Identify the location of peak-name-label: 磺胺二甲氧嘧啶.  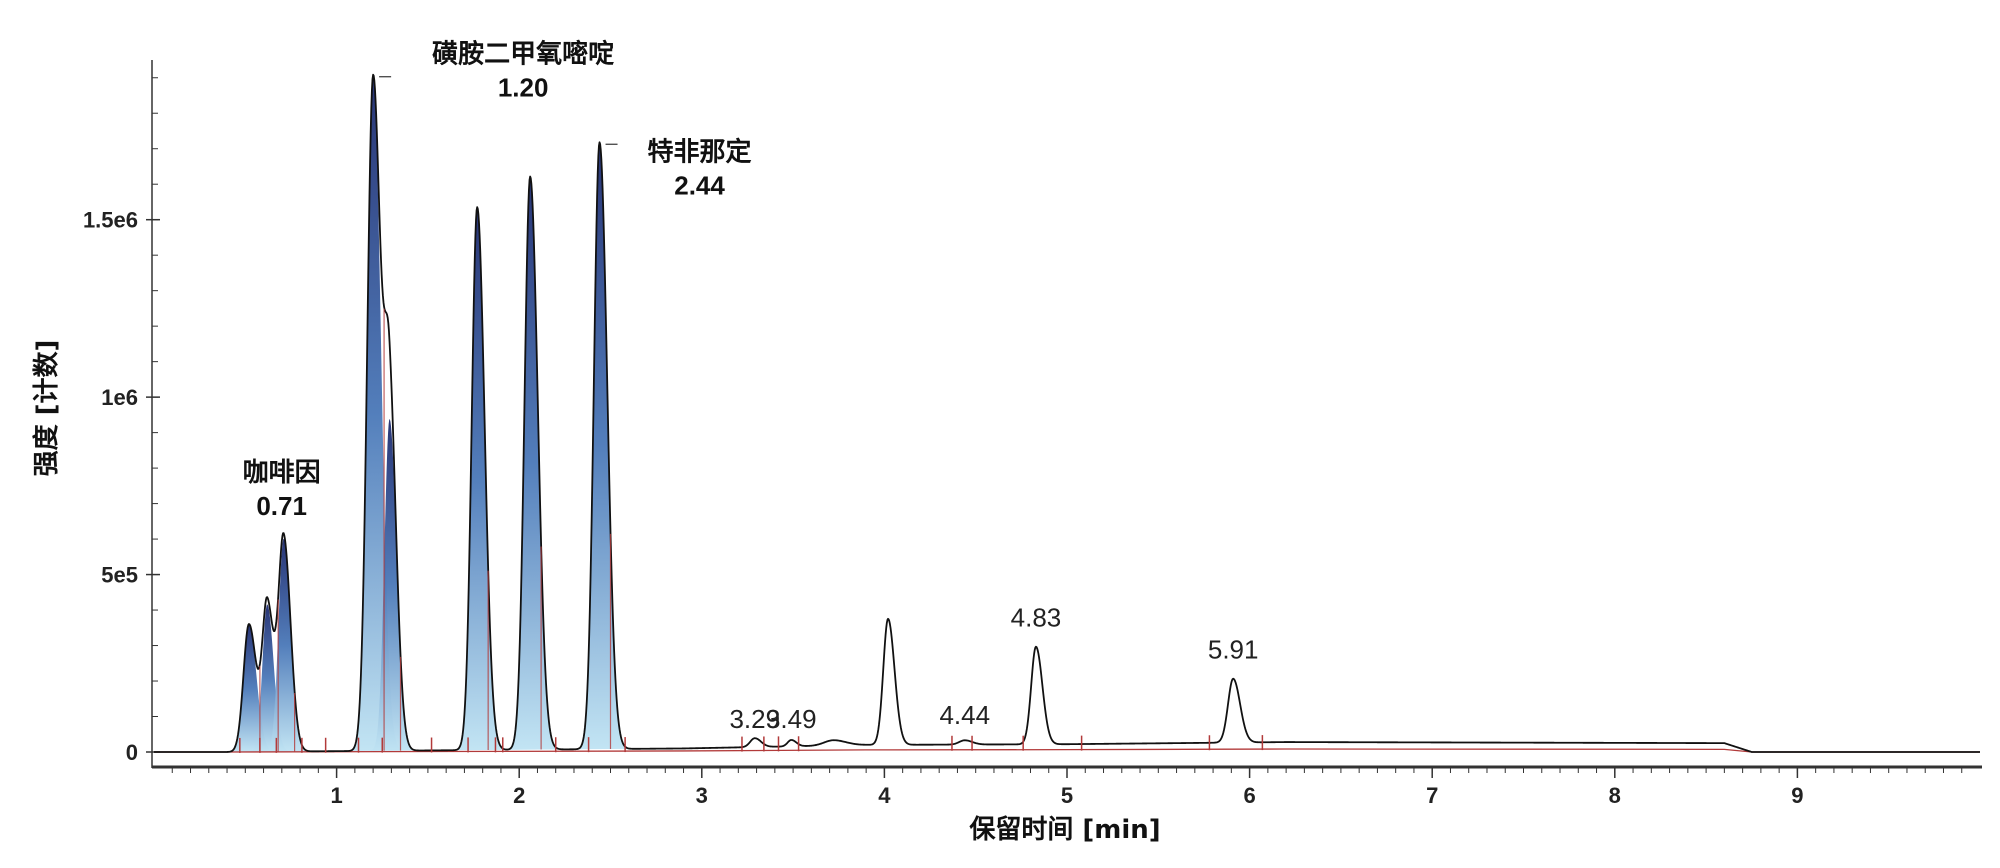
(523, 54).